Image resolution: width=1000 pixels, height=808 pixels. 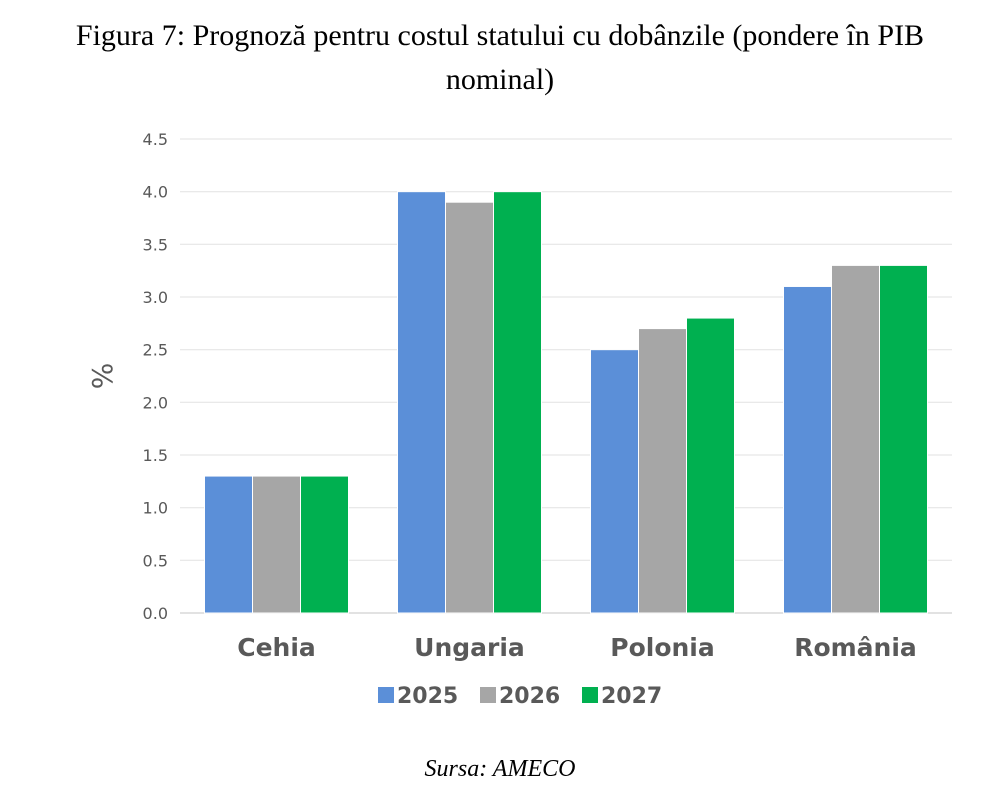 What do you see at coordinates (855, 647) in the screenshot?
I see `x-category-label: România` at bounding box center [855, 647].